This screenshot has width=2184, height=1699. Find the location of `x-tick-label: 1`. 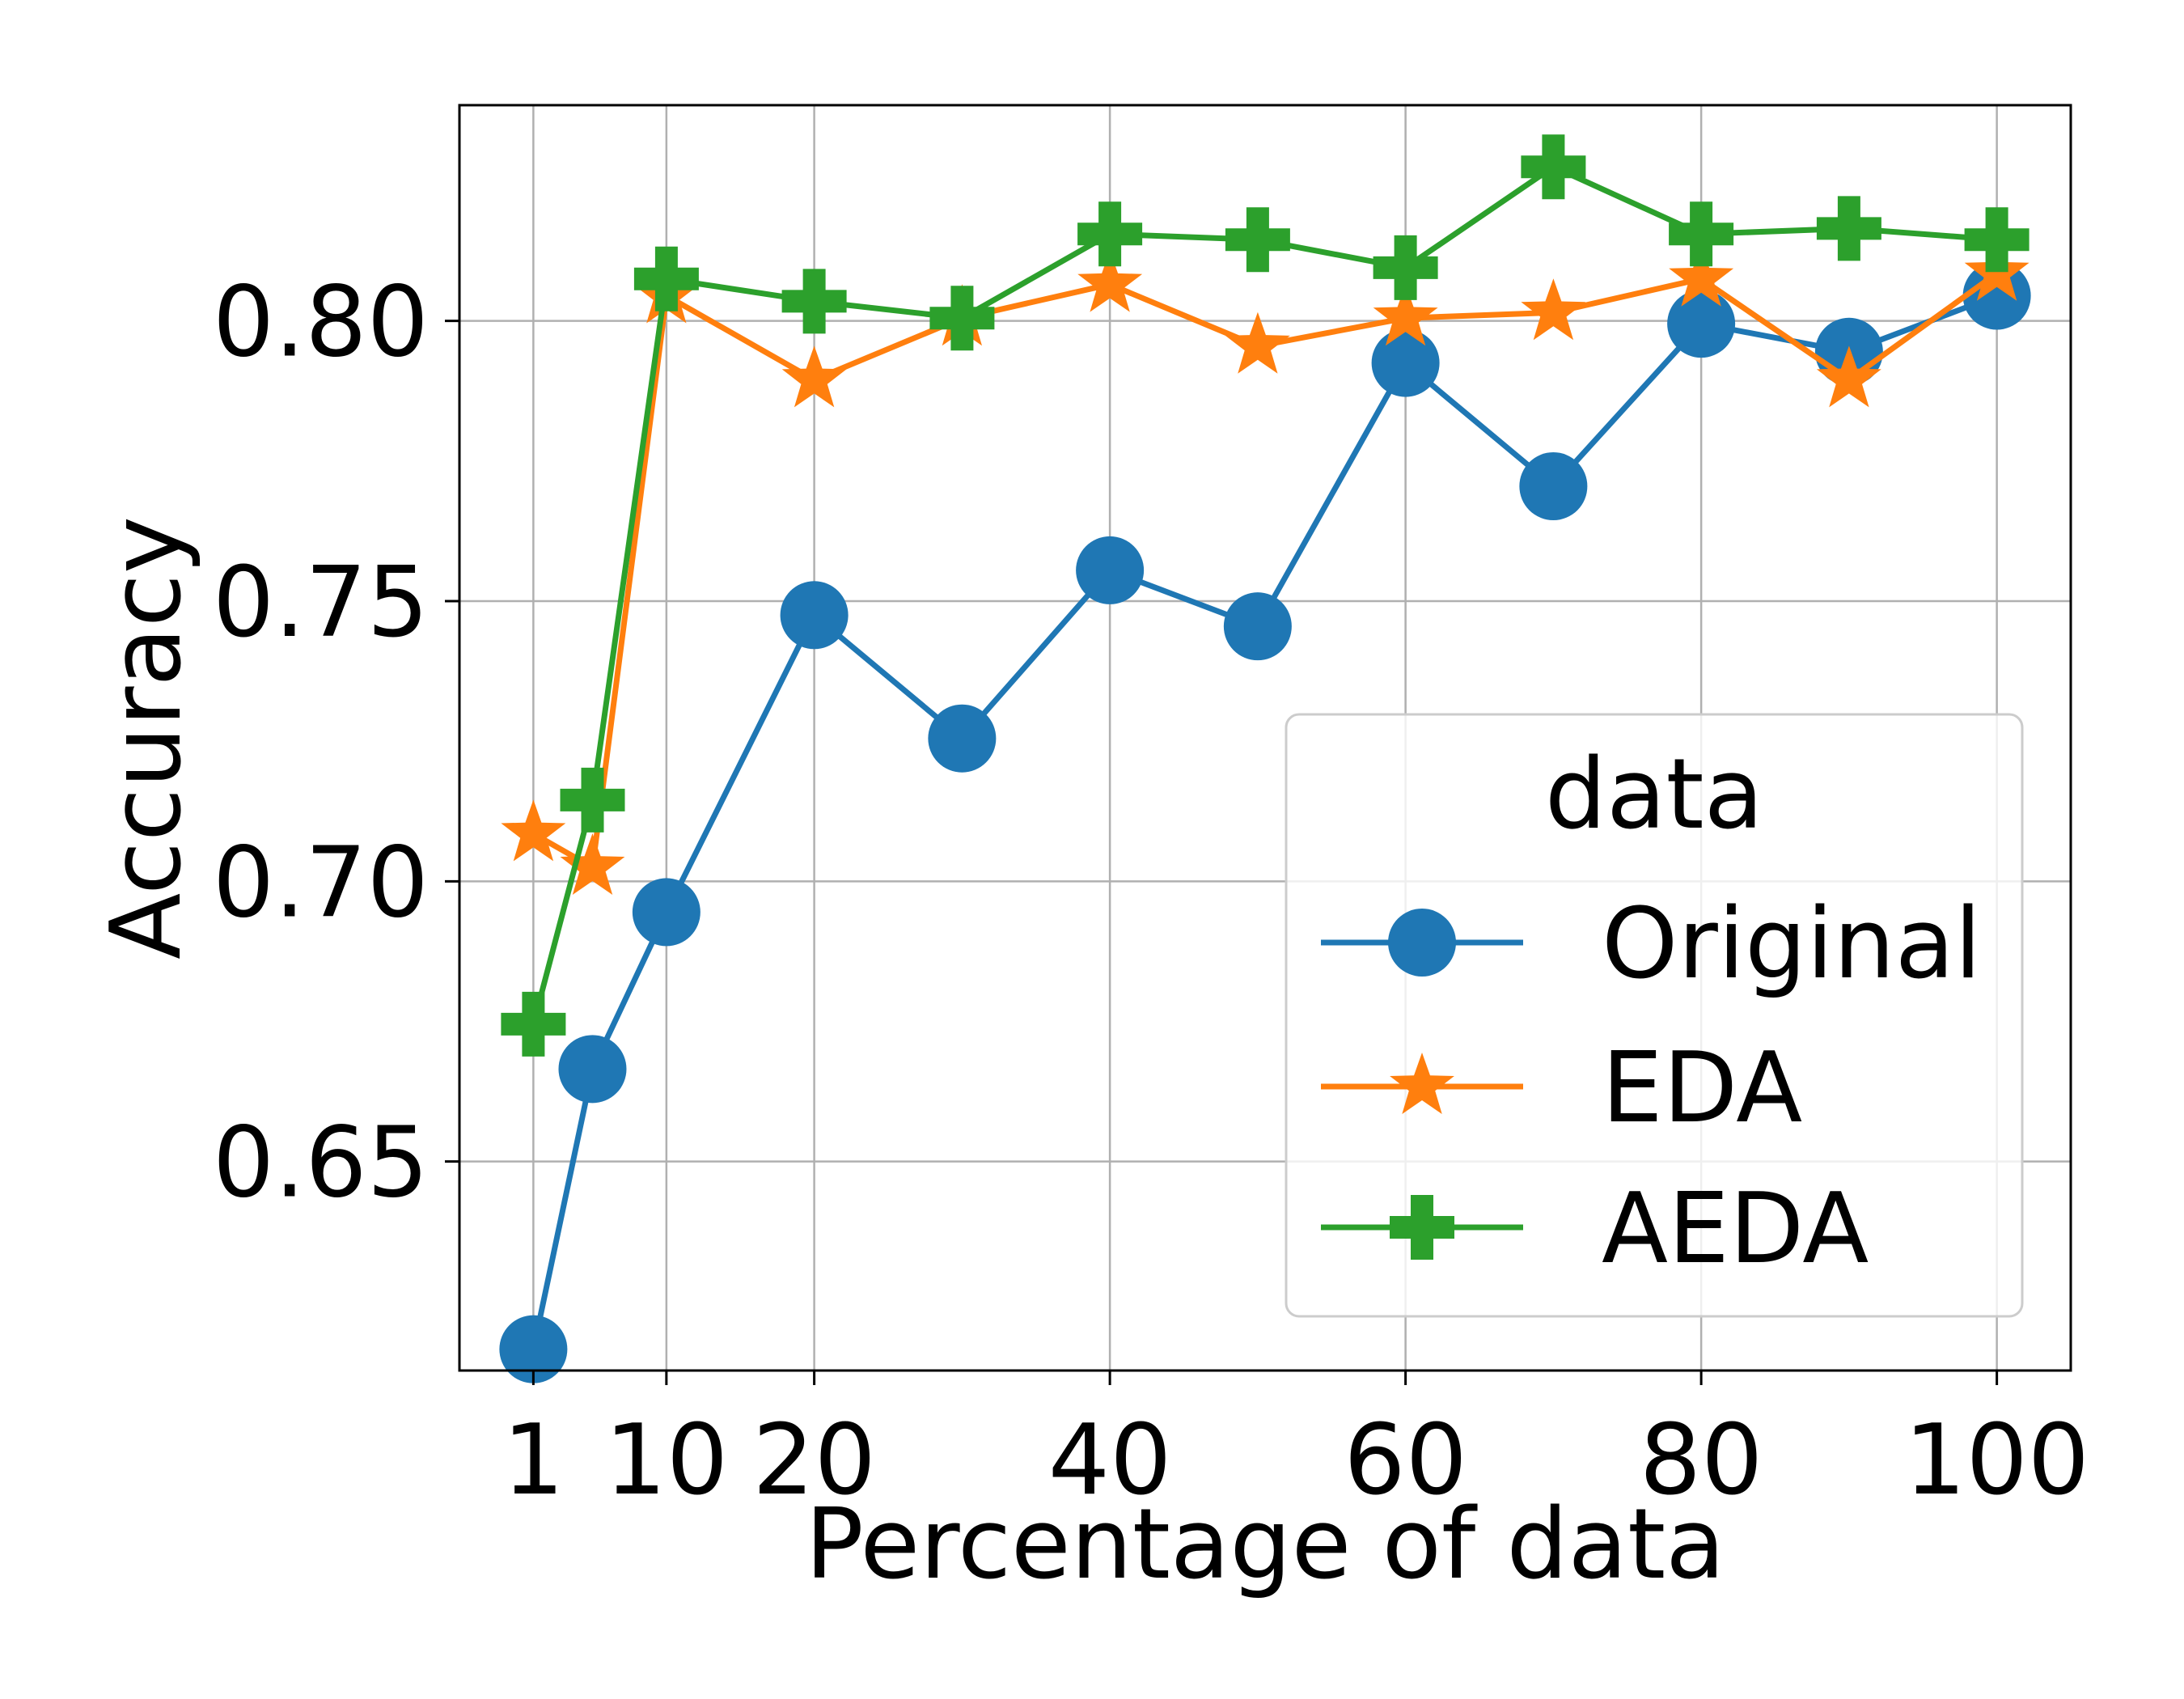

x-tick-label: 1 is located at coordinates (533, 1461).